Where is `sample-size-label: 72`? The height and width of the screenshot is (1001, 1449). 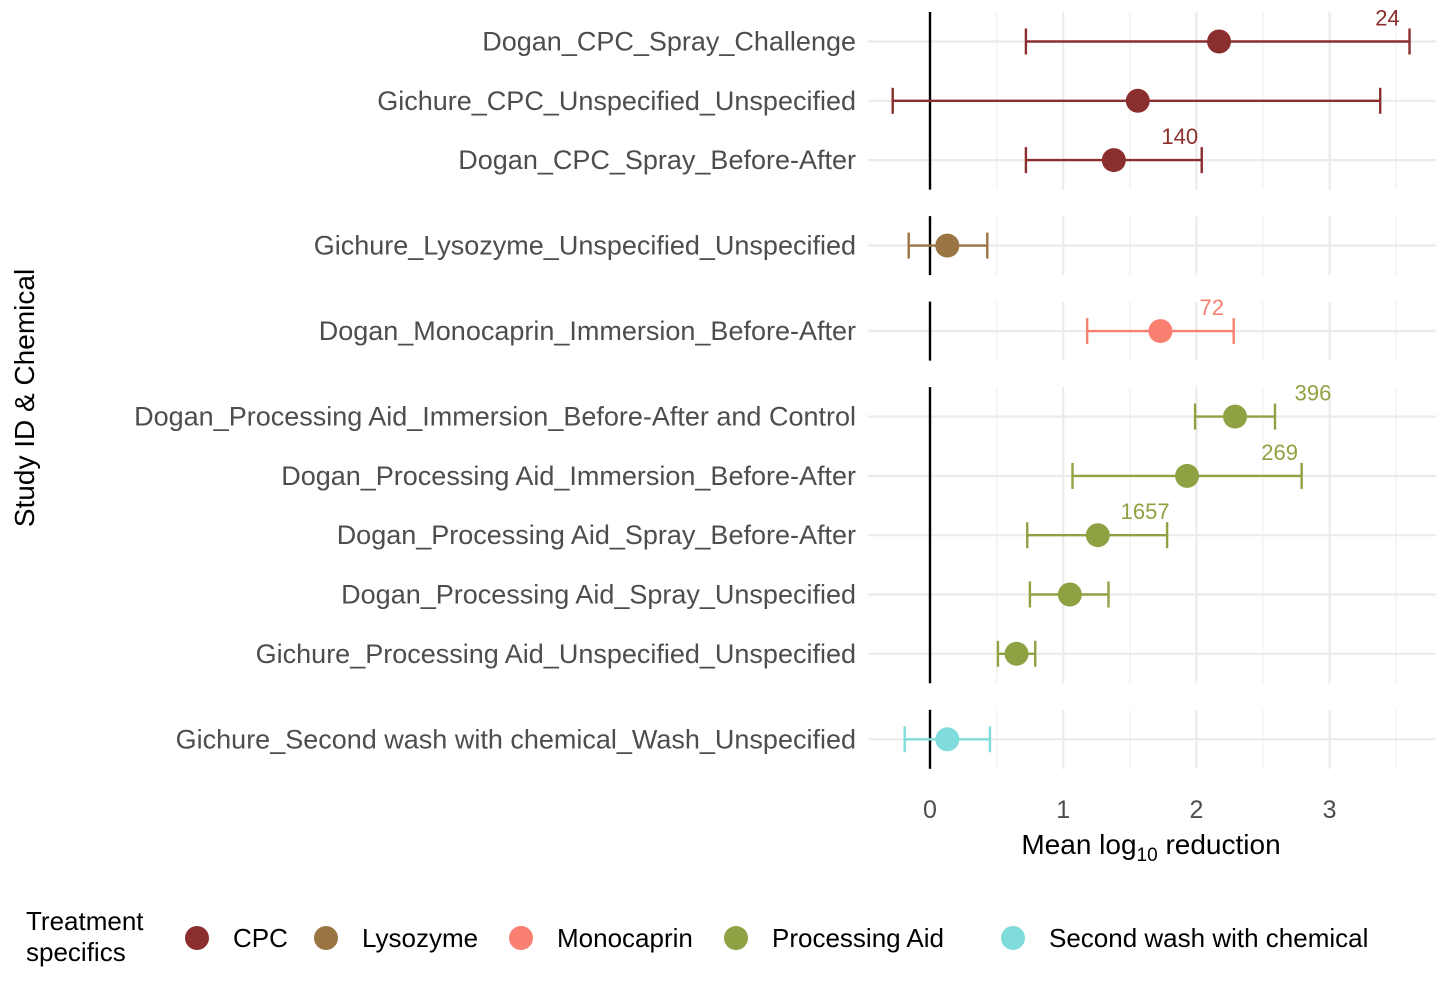 sample-size-label: 72 is located at coordinates (1211, 307).